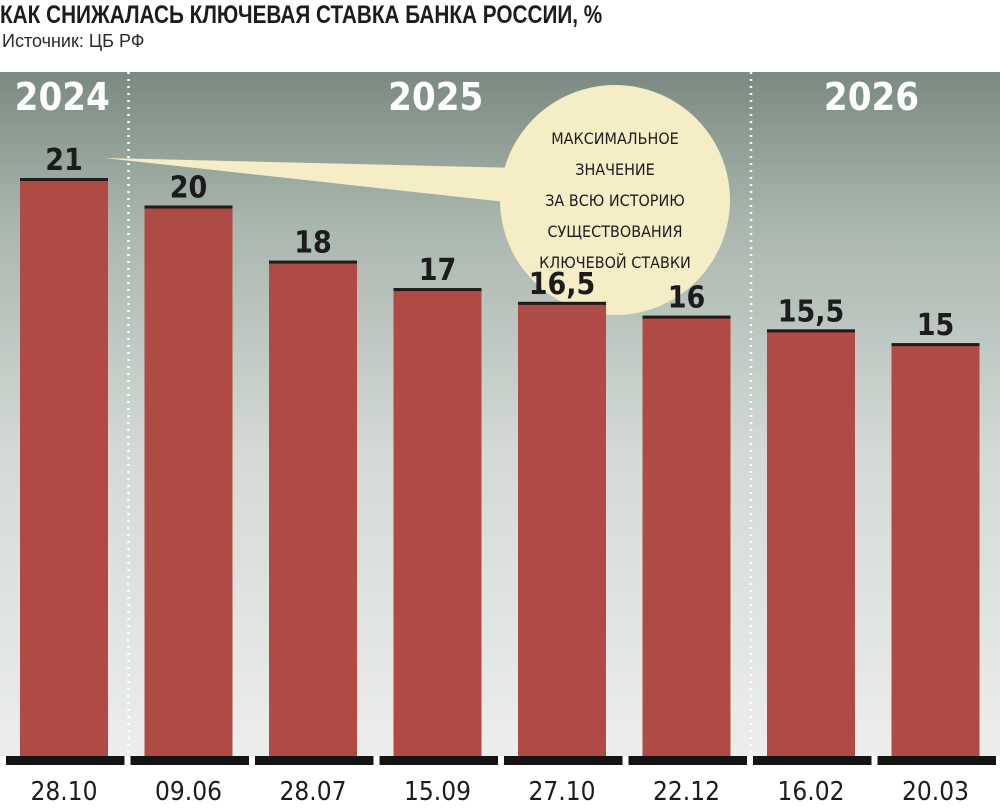 Image resolution: width=1000 pixels, height=808 pixels. I want to click on date-label: 22.12, so click(686, 792).